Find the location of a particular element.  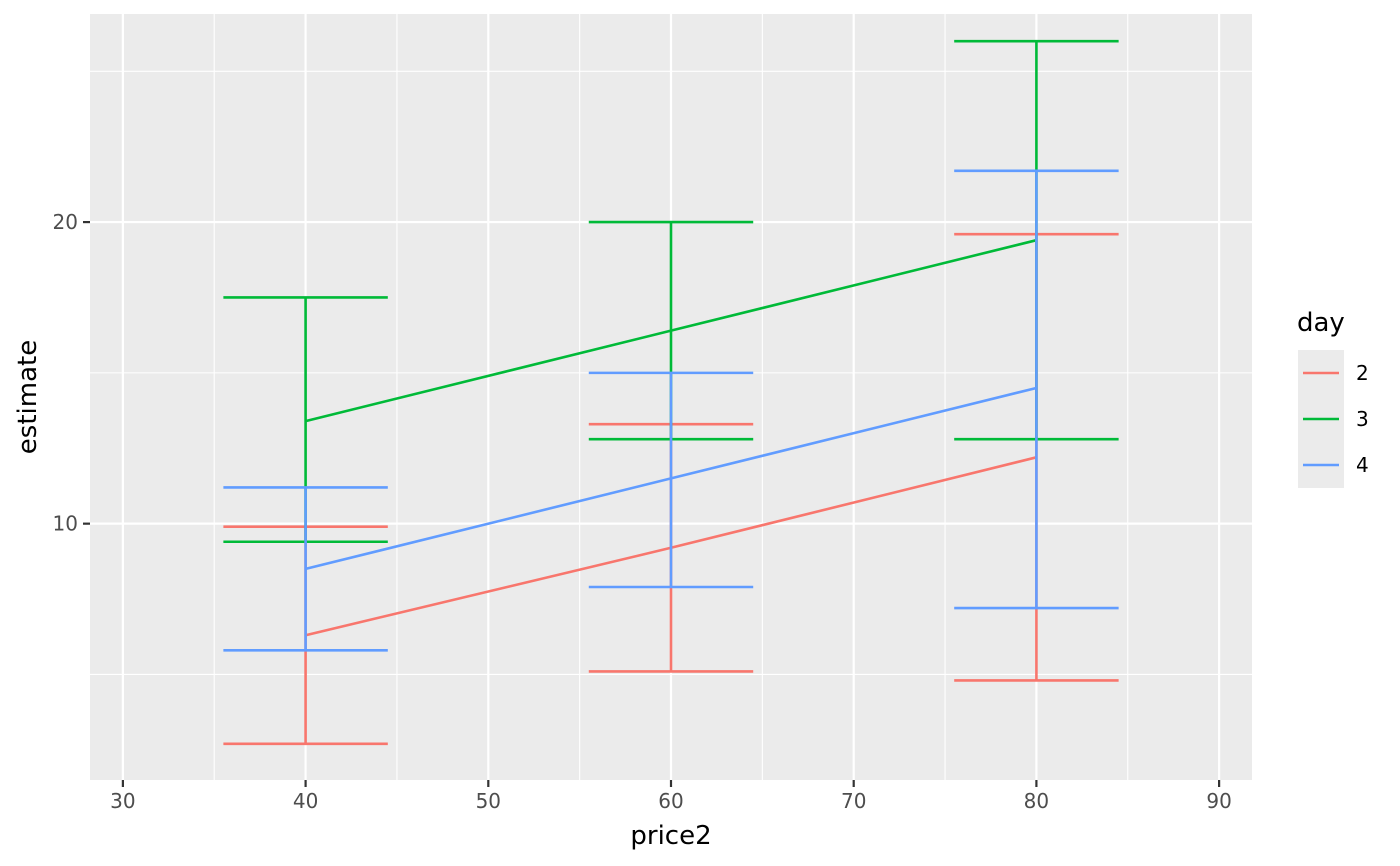

legend-label: 4 is located at coordinates (1362, 465).